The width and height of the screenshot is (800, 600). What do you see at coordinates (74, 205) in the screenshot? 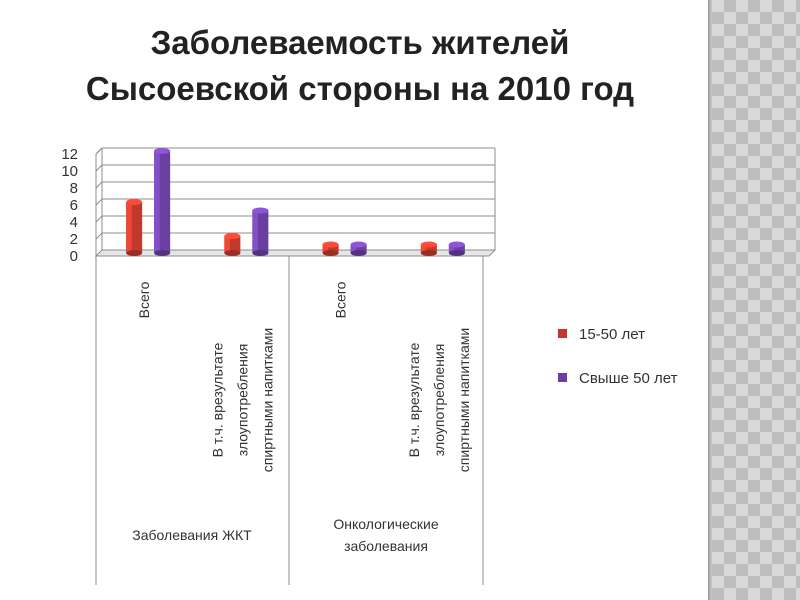
I see `y-tick-label: 6` at bounding box center [74, 205].